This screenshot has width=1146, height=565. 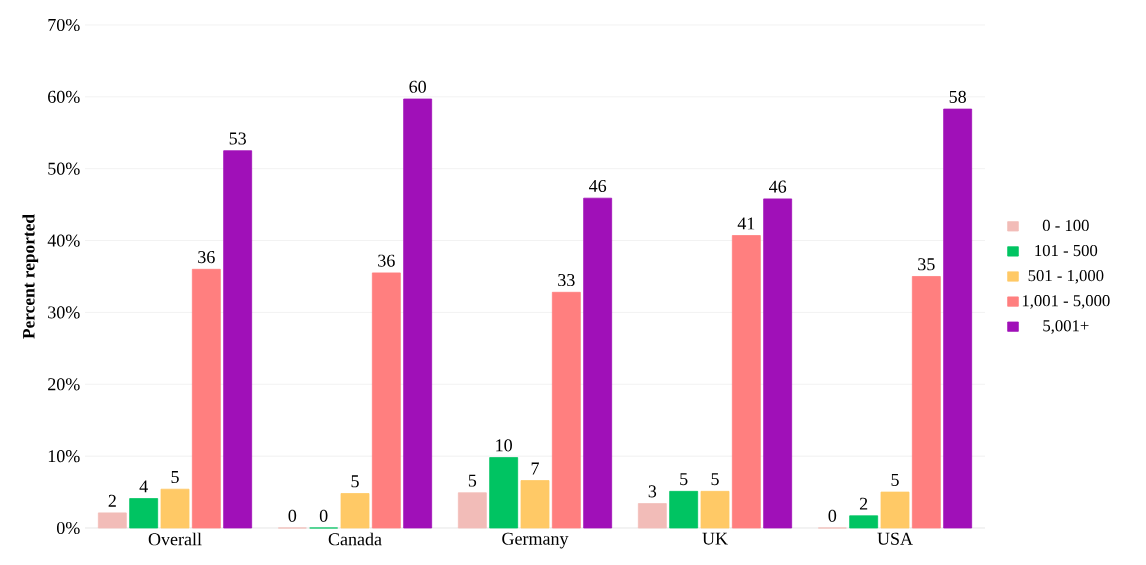 I want to click on data-label: 60, so click(x=417, y=86).